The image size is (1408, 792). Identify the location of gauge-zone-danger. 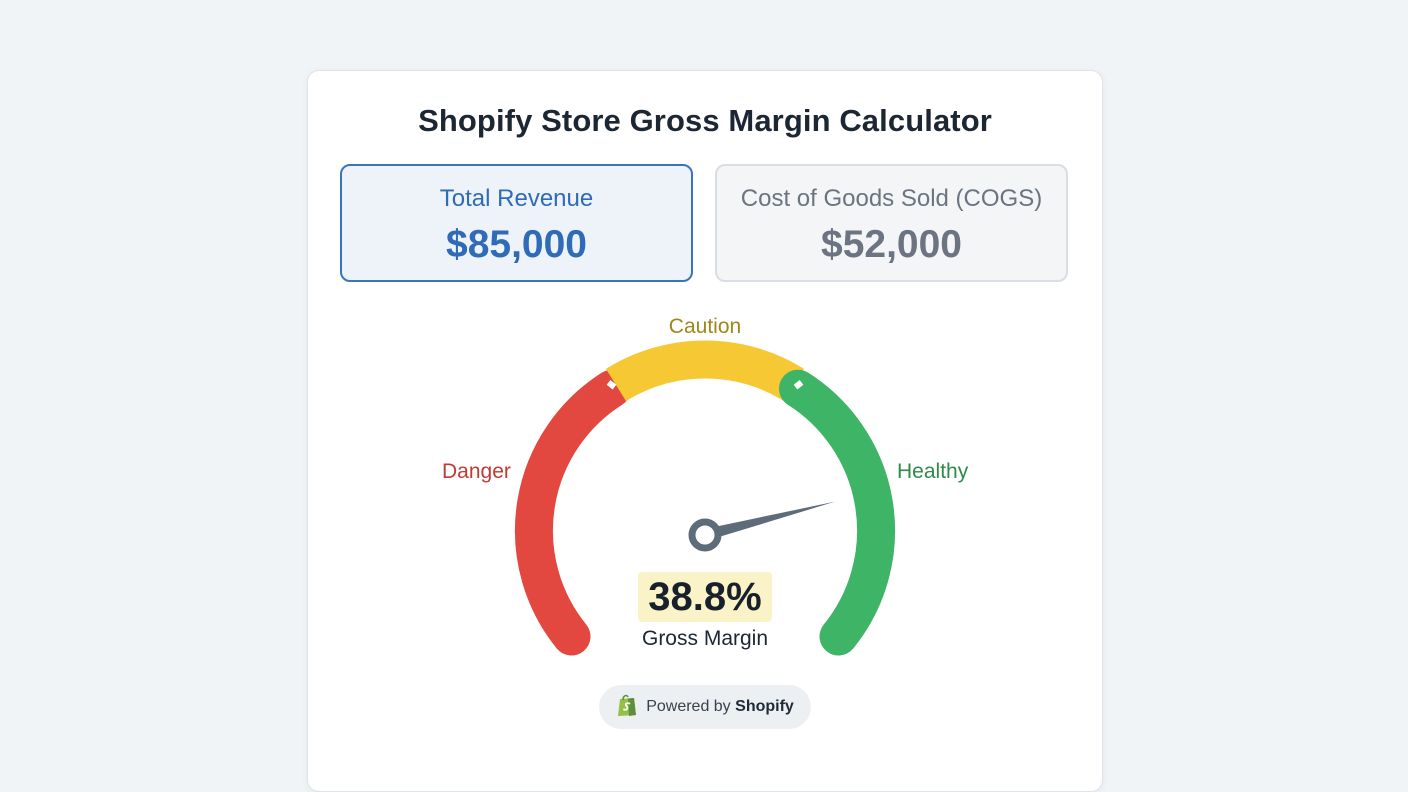
(572, 512).